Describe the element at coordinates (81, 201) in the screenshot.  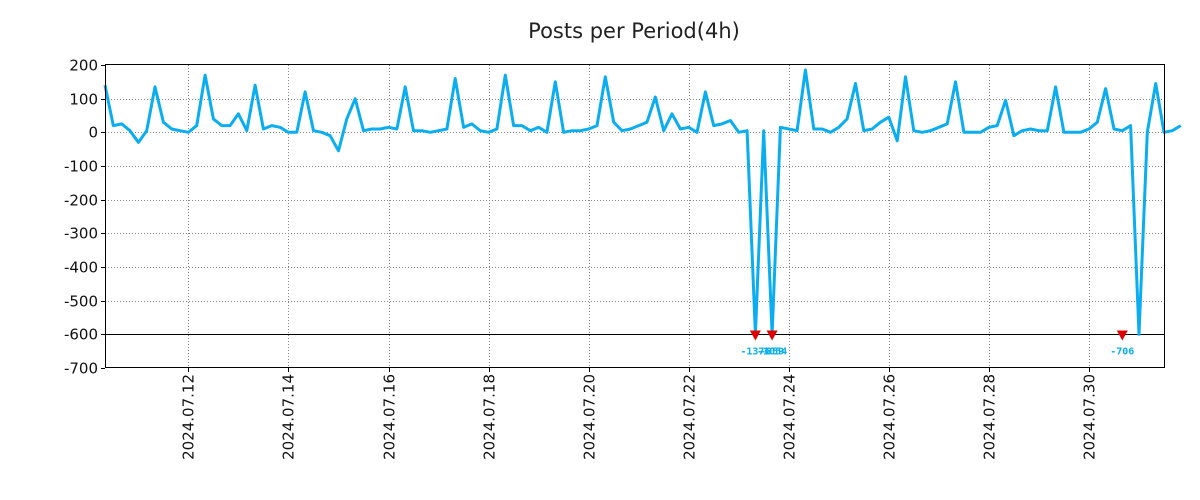
I see `y-tick-label: -200` at that location.